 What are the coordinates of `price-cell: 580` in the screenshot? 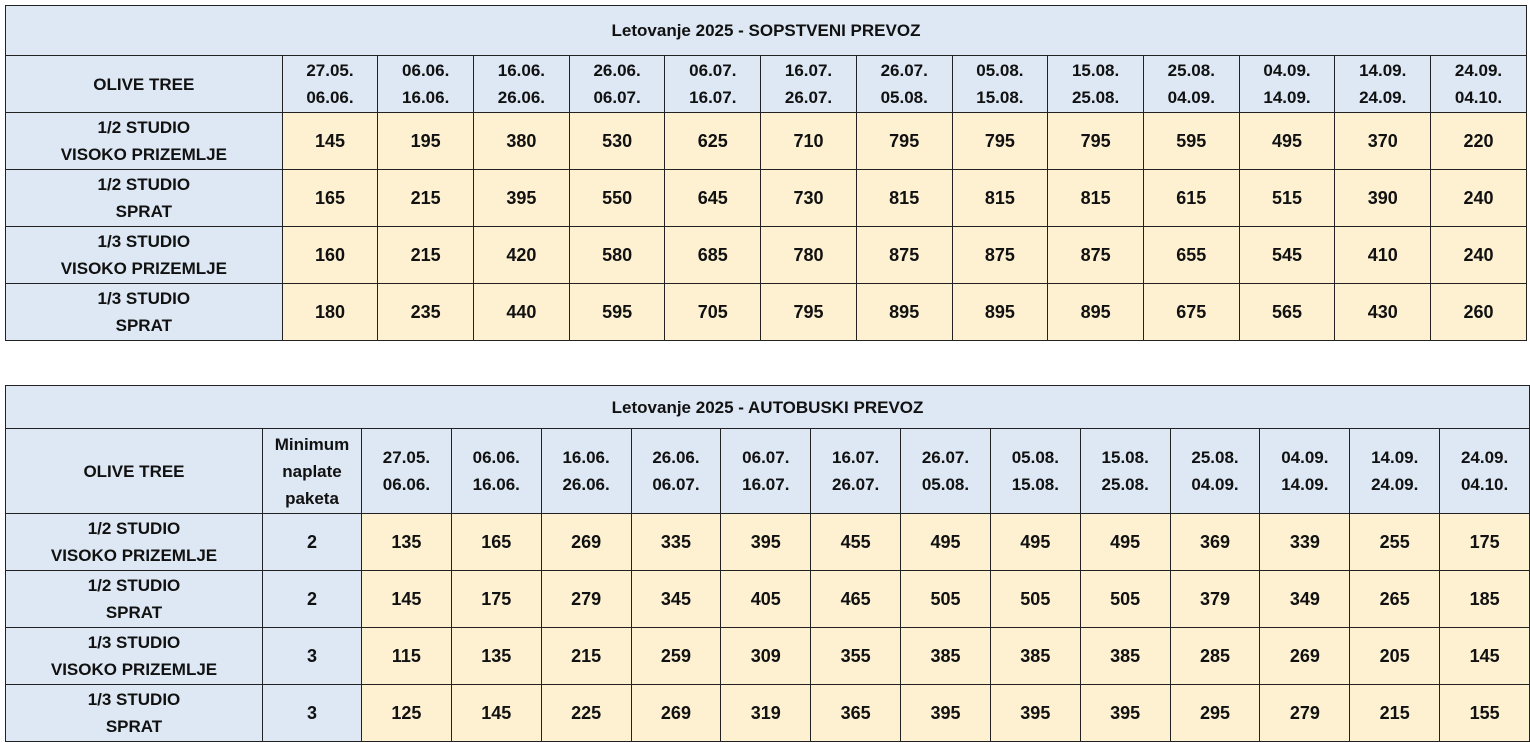 It's located at (617, 255).